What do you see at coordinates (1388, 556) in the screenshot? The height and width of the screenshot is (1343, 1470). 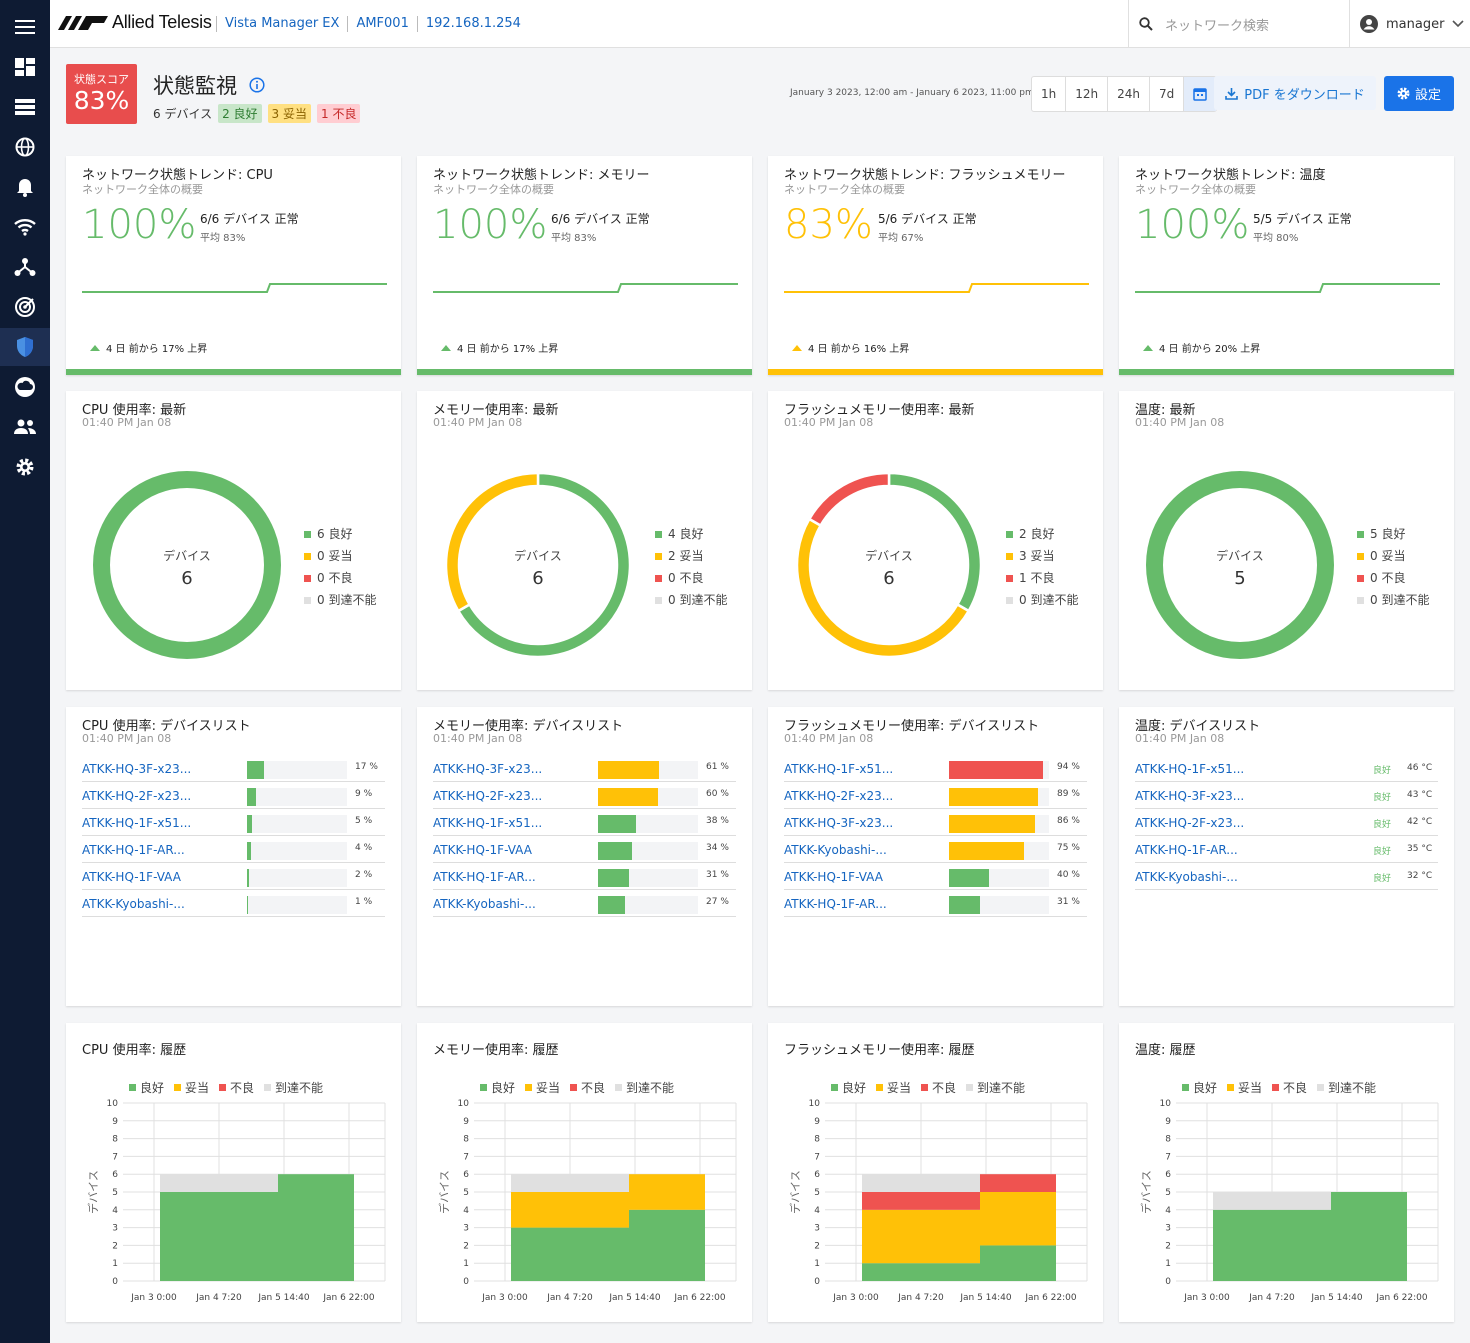 I see `legend-label: 0 妥当` at bounding box center [1388, 556].